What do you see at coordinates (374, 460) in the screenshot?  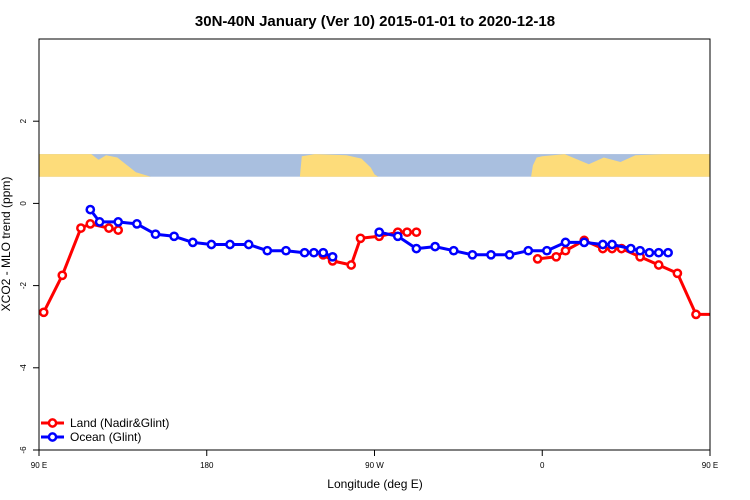 I see `x-axis: 90 E 180 90 W 0 90 E` at bounding box center [374, 460].